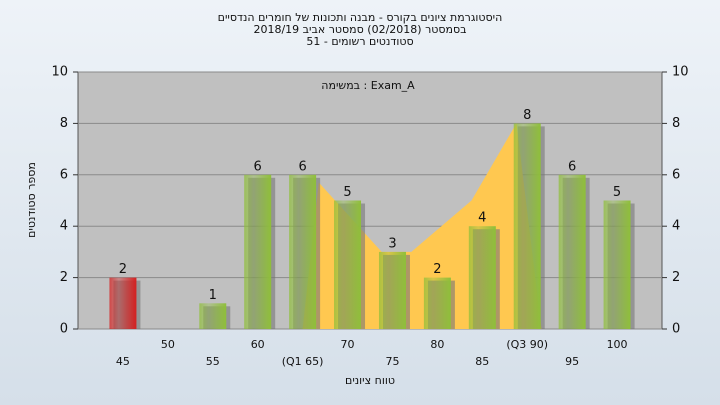  Describe the element at coordinates (527, 344) in the screenshot. I see `x-tick-label: (Q3 90)` at that location.